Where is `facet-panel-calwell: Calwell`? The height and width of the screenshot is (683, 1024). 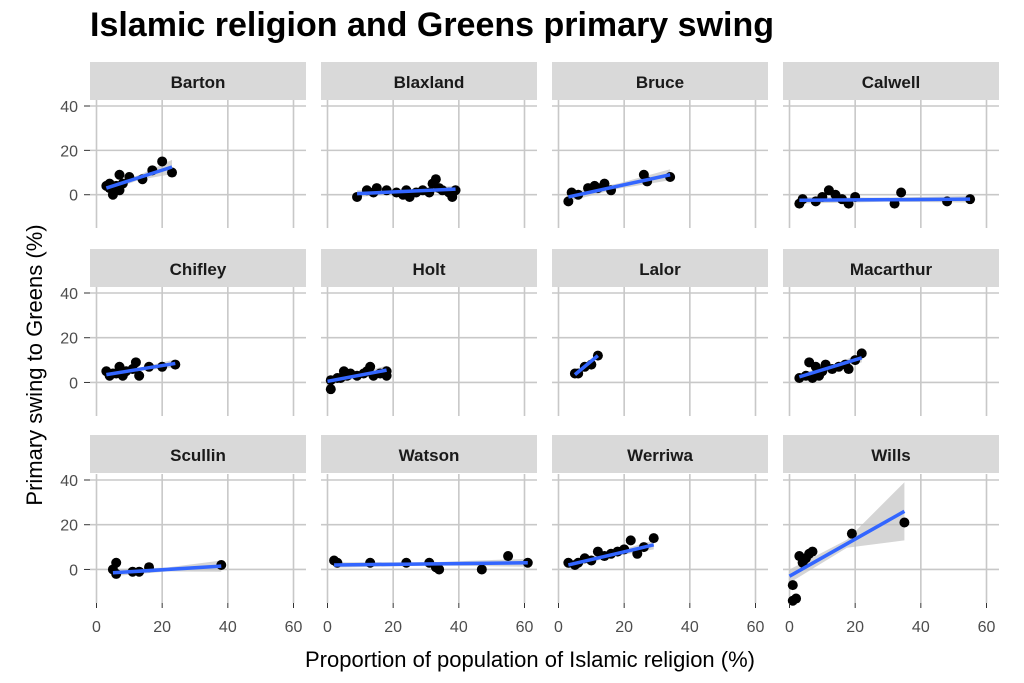
facet-panel-calwell: Calwell is located at coordinates (891, 145).